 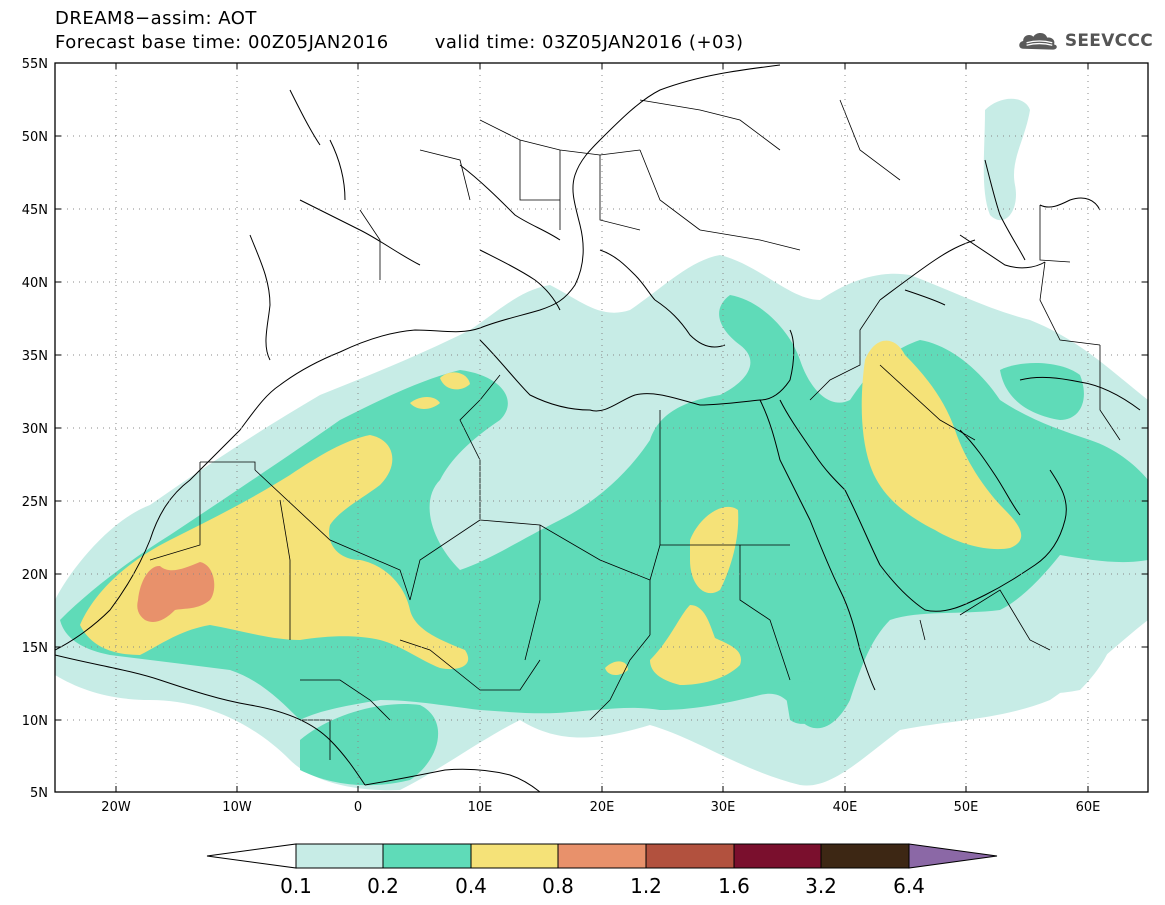 What do you see at coordinates (35, 283) in the screenshot?
I see `lat-label: 40N` at bounding box center [35, 283].